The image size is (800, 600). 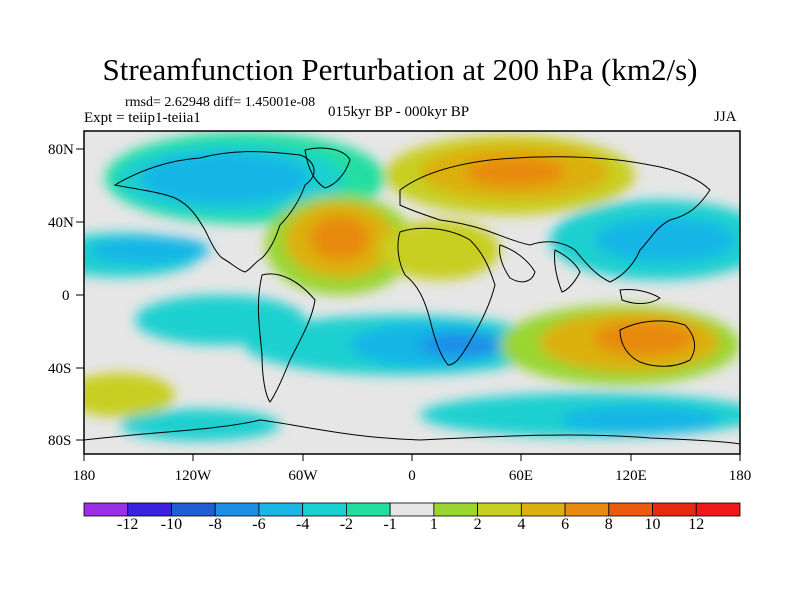 I want to click on colorbar-label: -6, so click(x=259, y=524).